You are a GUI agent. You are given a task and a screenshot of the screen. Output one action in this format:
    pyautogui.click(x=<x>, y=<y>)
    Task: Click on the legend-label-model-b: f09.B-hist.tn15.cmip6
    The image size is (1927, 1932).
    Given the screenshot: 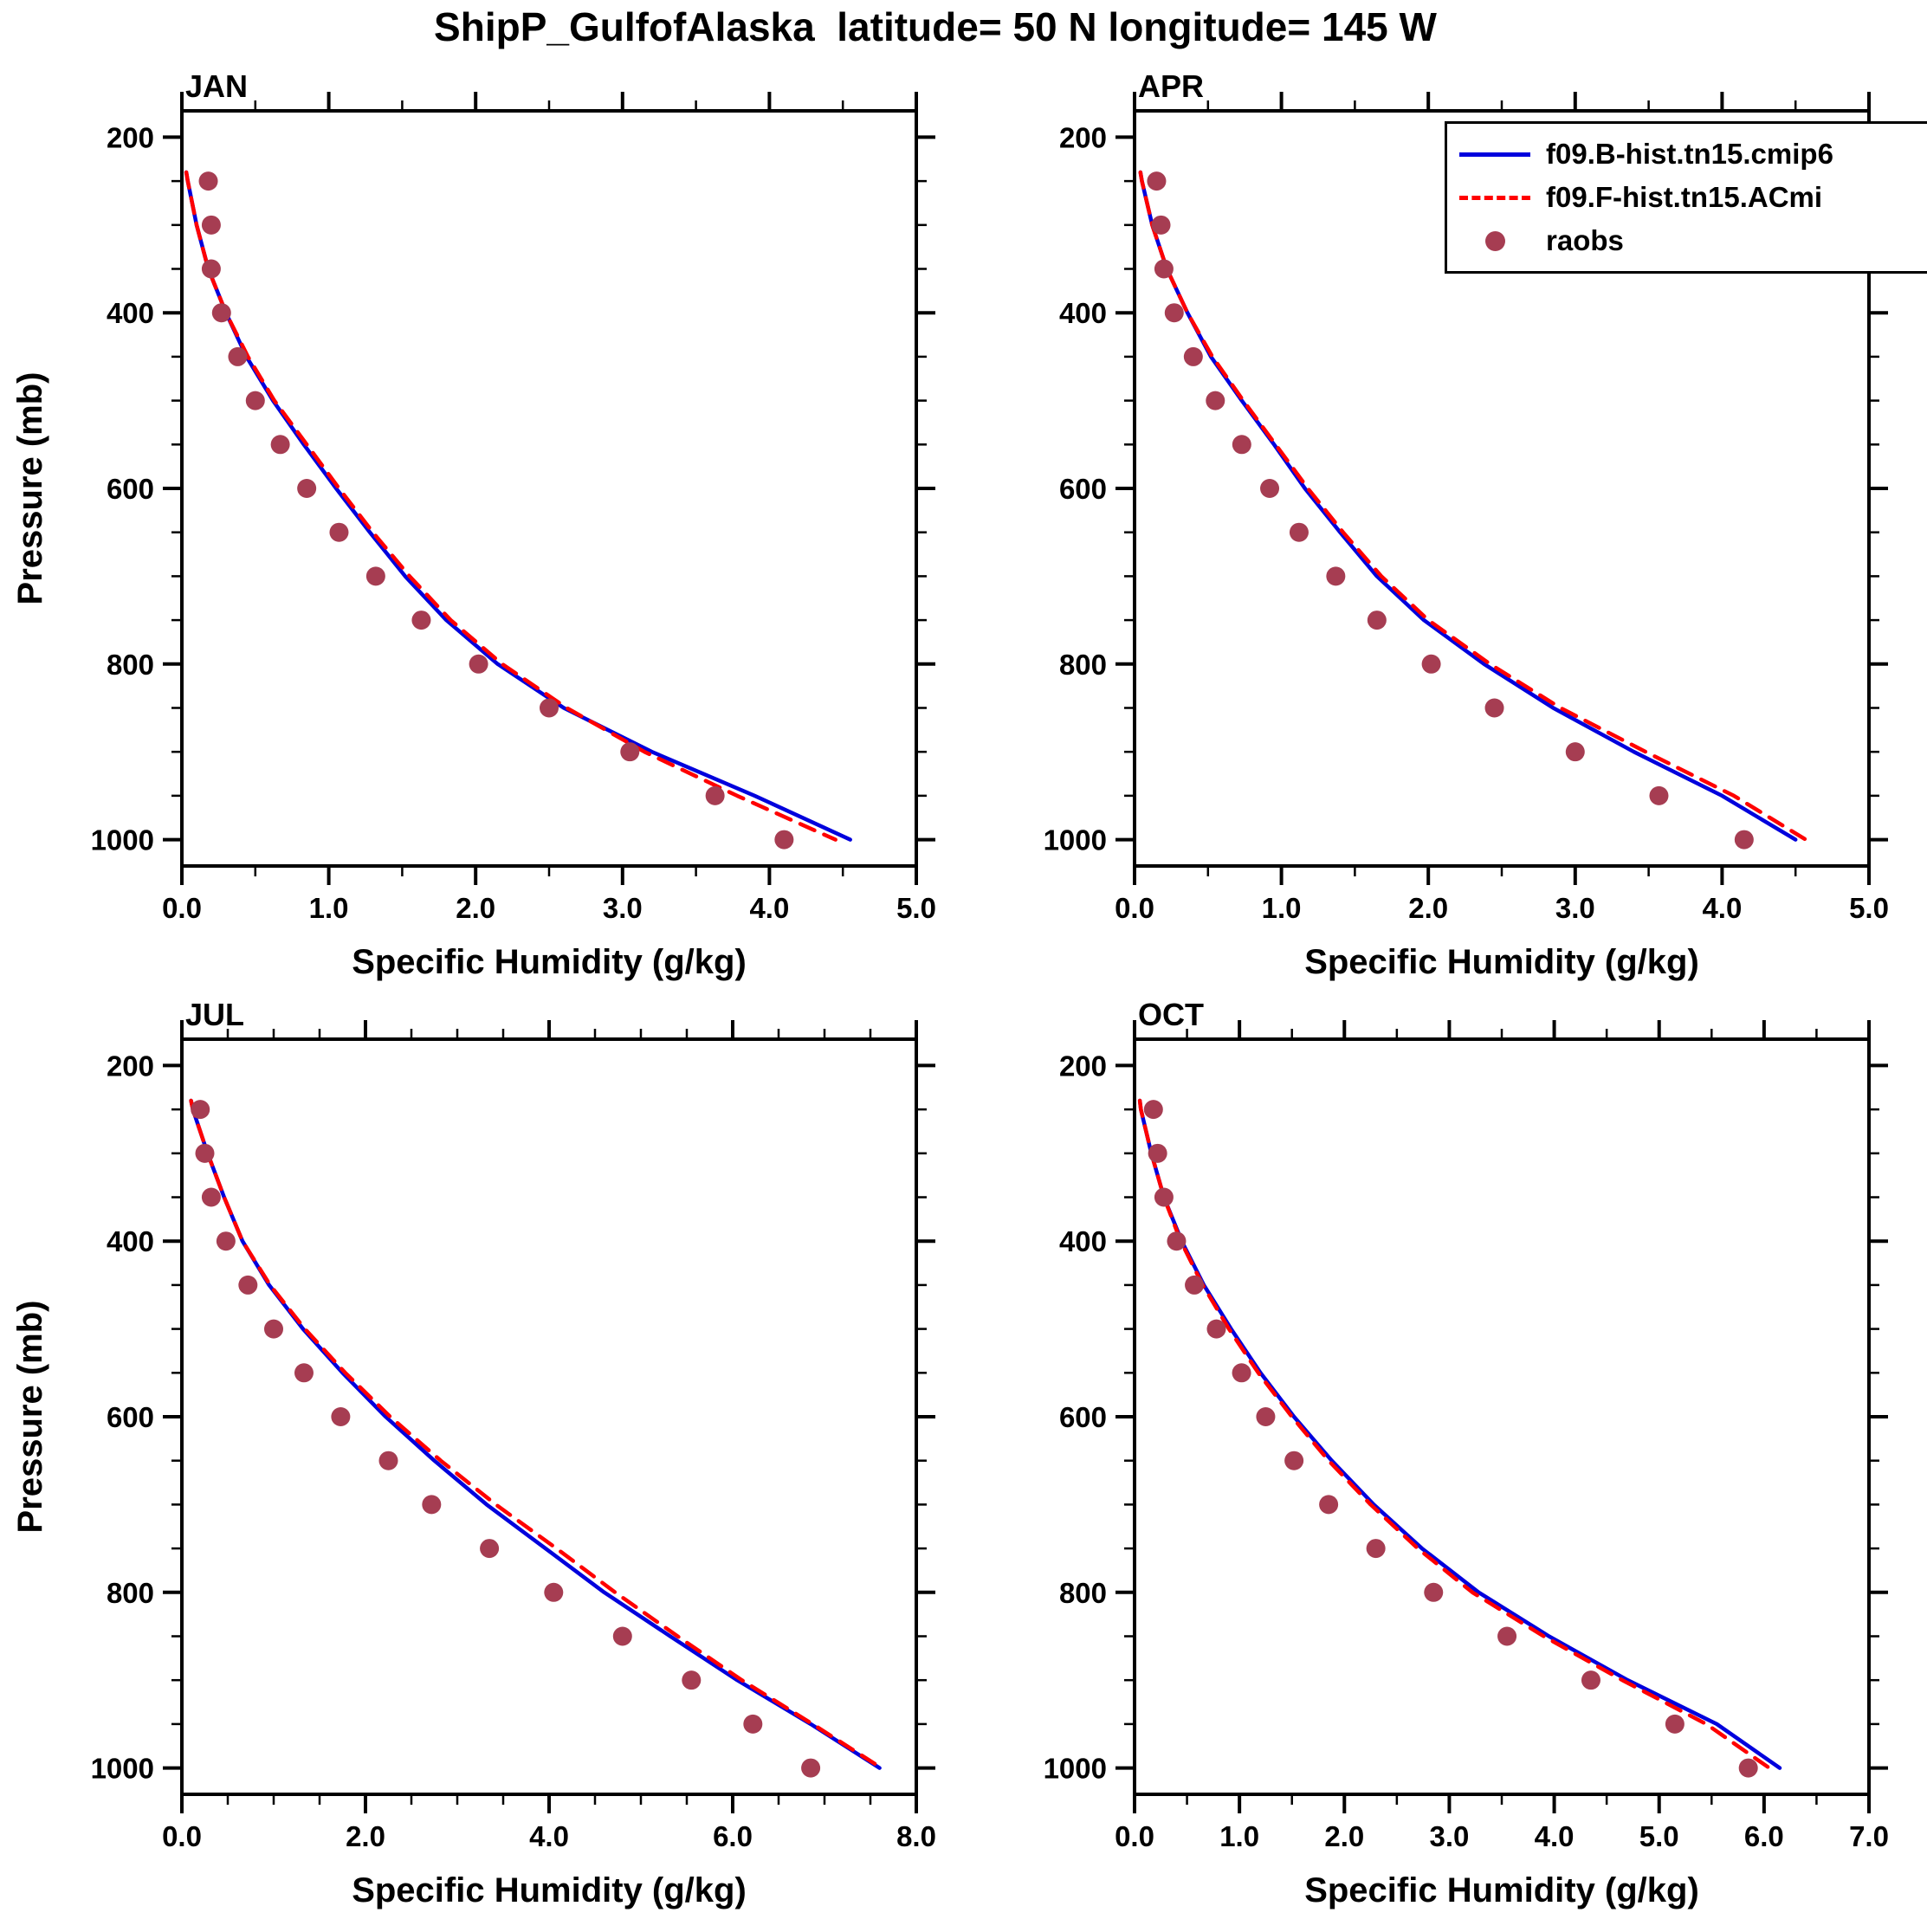 What is the action you would take?
    pyautogui.click(x=1689, y=154)
    